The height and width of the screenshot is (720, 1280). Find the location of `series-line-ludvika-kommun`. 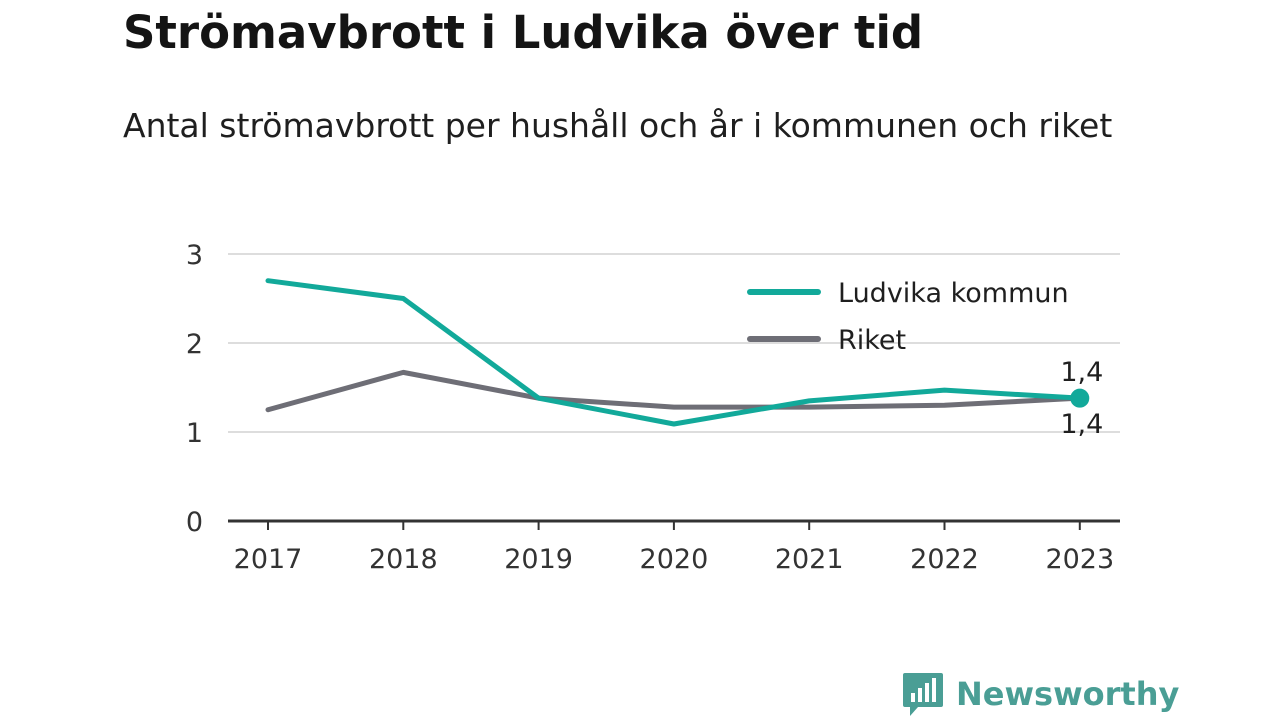

series-line-ludvika-kommun is located at coordinates (674, 352).